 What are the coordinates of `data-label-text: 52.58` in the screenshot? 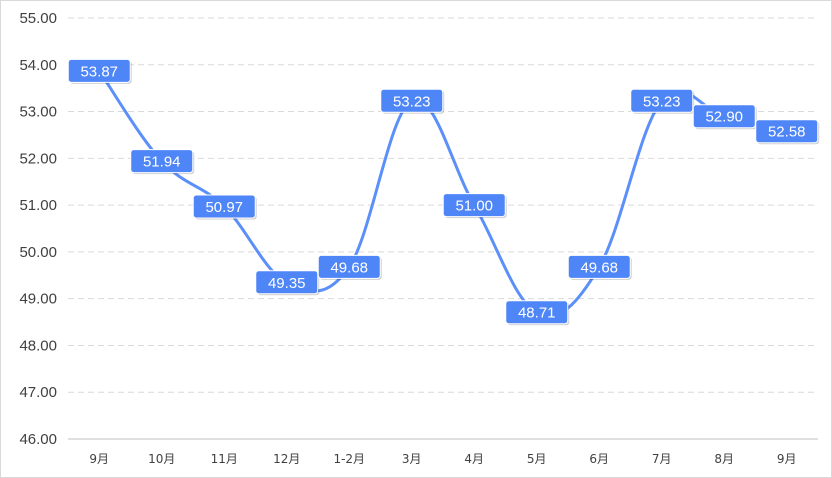 It's located at (787, 132).